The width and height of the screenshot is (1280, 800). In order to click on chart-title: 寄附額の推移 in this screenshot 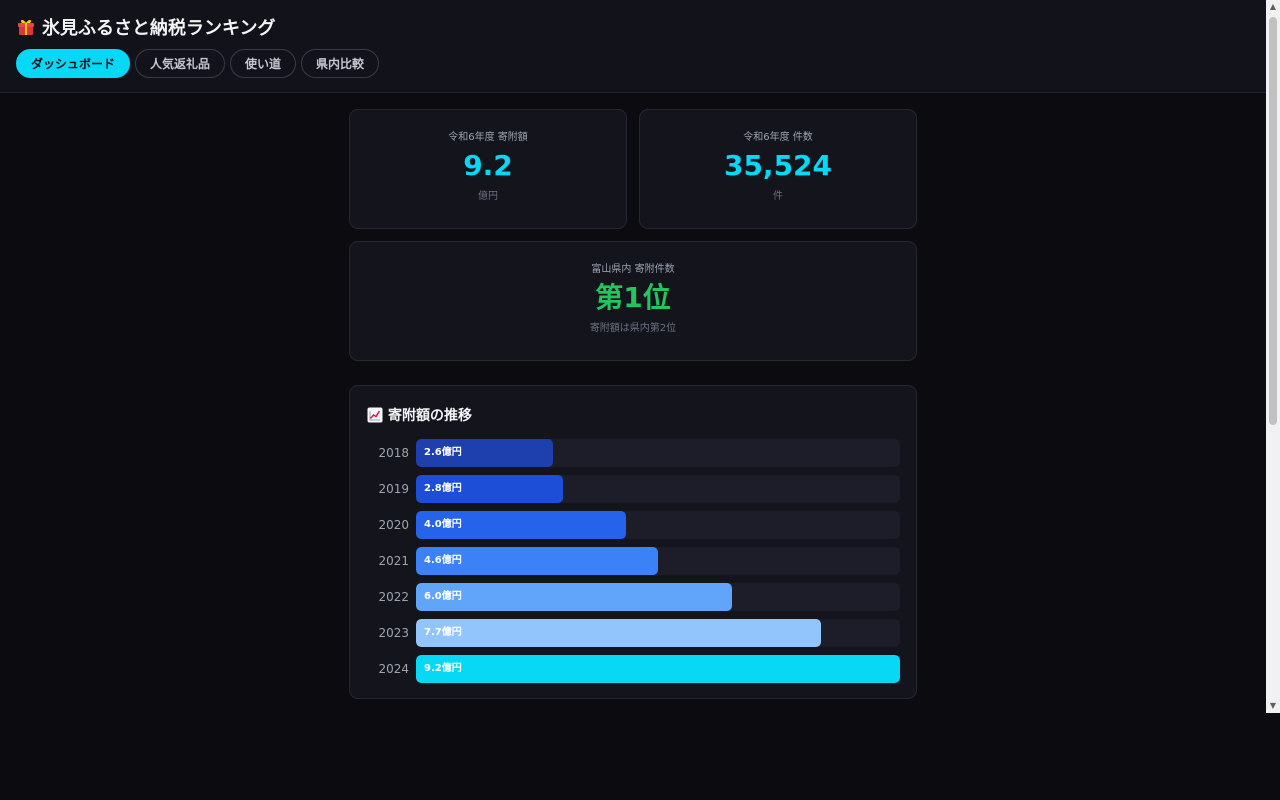, I will do `click(419, 415)`.